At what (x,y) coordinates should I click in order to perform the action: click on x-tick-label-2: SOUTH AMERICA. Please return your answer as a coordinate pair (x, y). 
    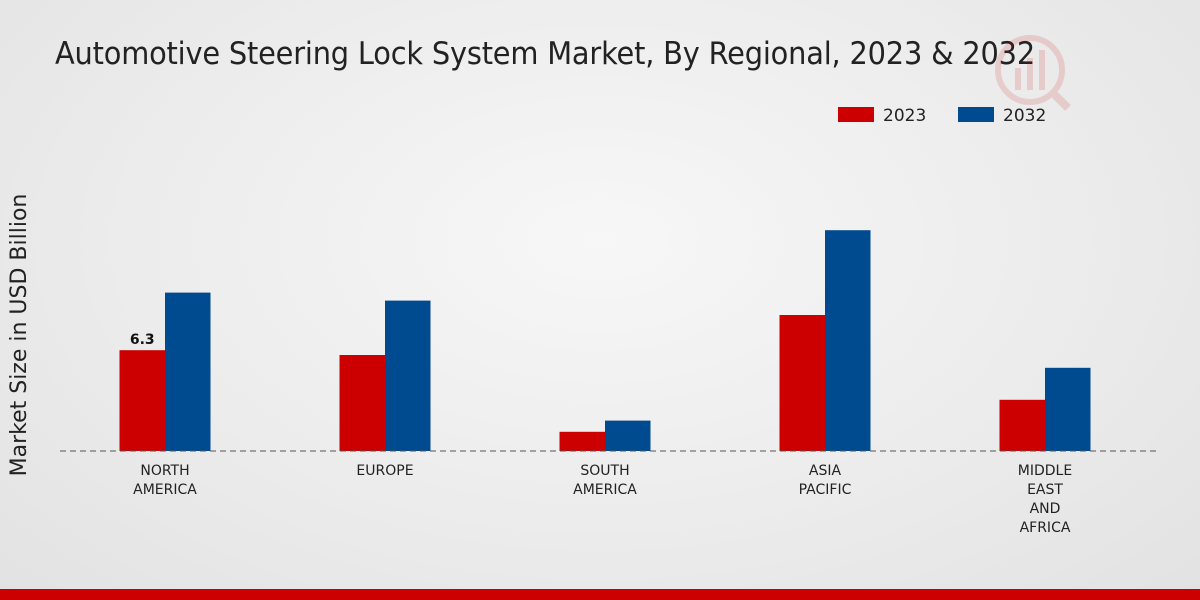
    Looking at the image, I should click on (605, 480).